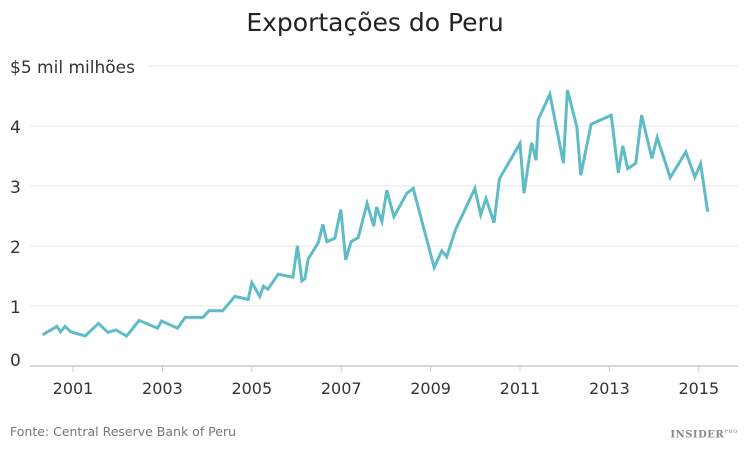 This screenshot has width=750, height=451. Describe the element at coordinates (15, 128) in the screenshot. I see `y-tick-label: 4` at that location.